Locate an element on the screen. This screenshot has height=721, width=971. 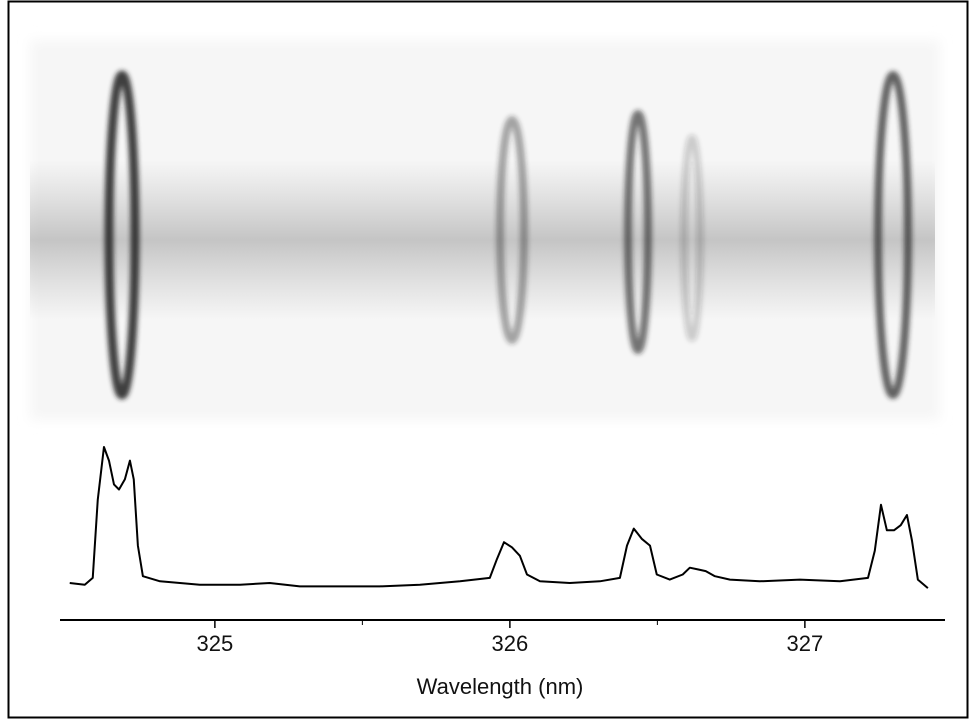
x-tick-label: 327 is located at coordinates (805, 643).